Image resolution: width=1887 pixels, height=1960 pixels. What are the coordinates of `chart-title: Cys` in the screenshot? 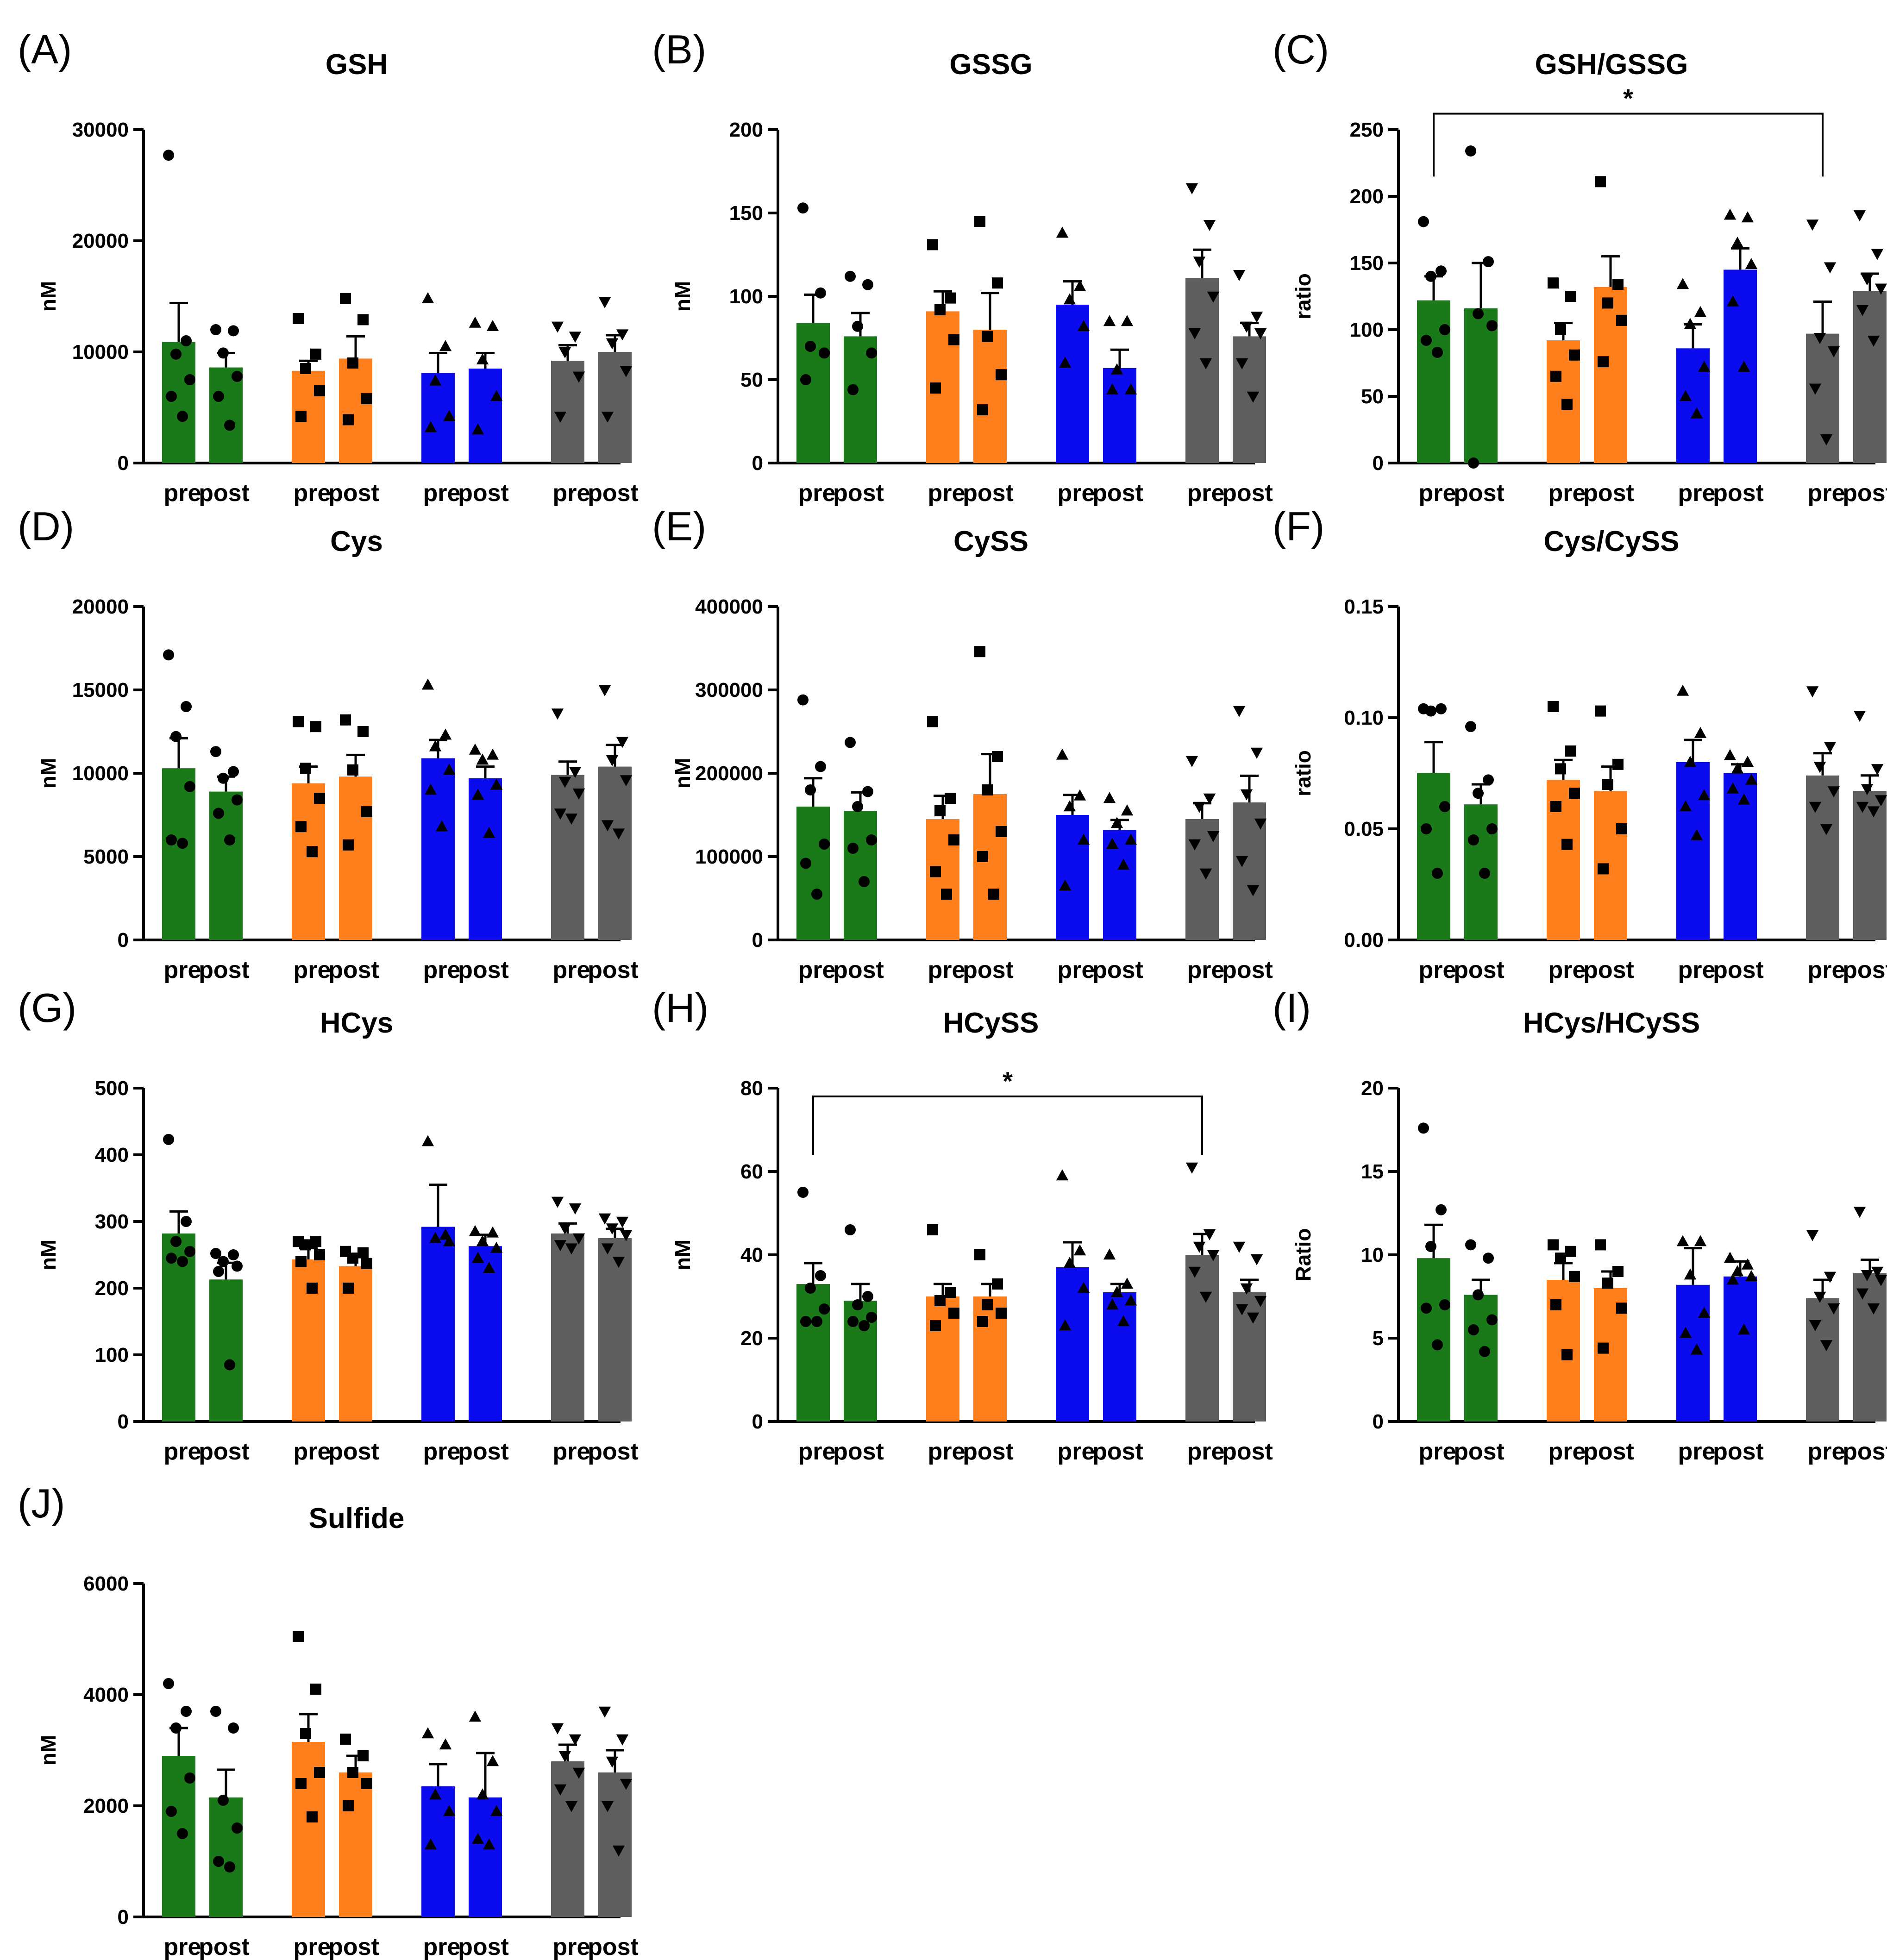 It's located at (356, 541).